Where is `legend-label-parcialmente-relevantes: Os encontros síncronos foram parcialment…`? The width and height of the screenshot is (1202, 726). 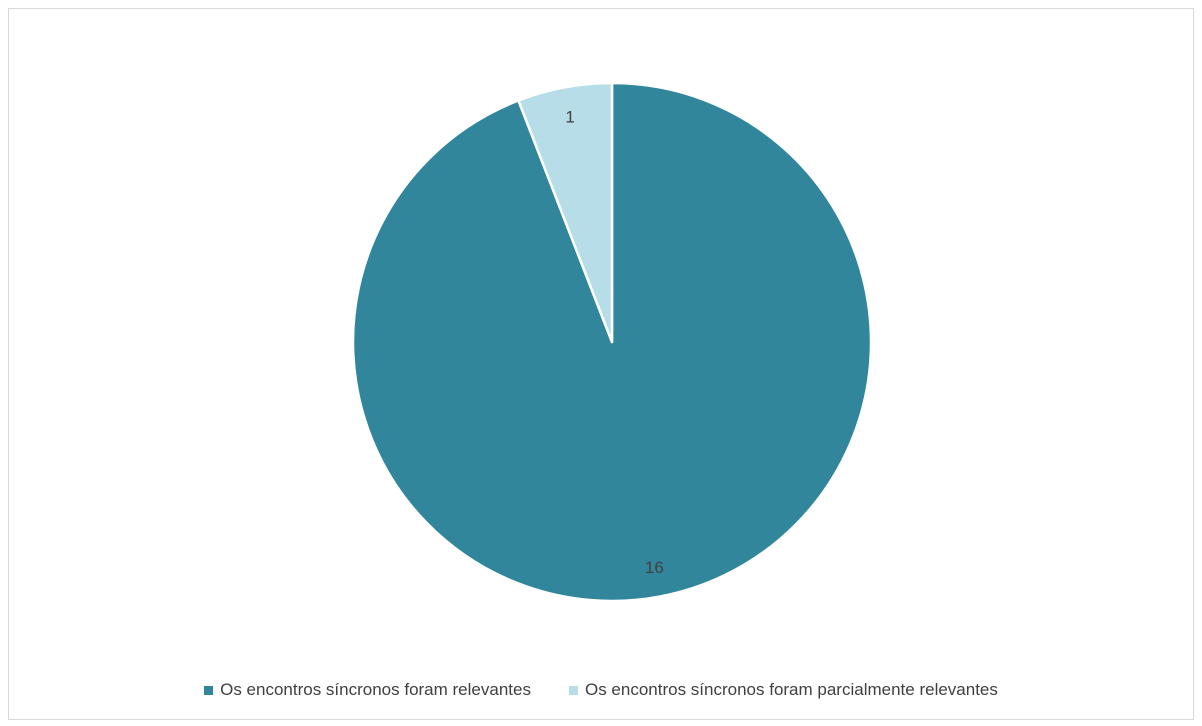 legend-label-parcialmente-relevantes: Os encontros síncronos foram parcialment… is located at coordinates (791, 689).